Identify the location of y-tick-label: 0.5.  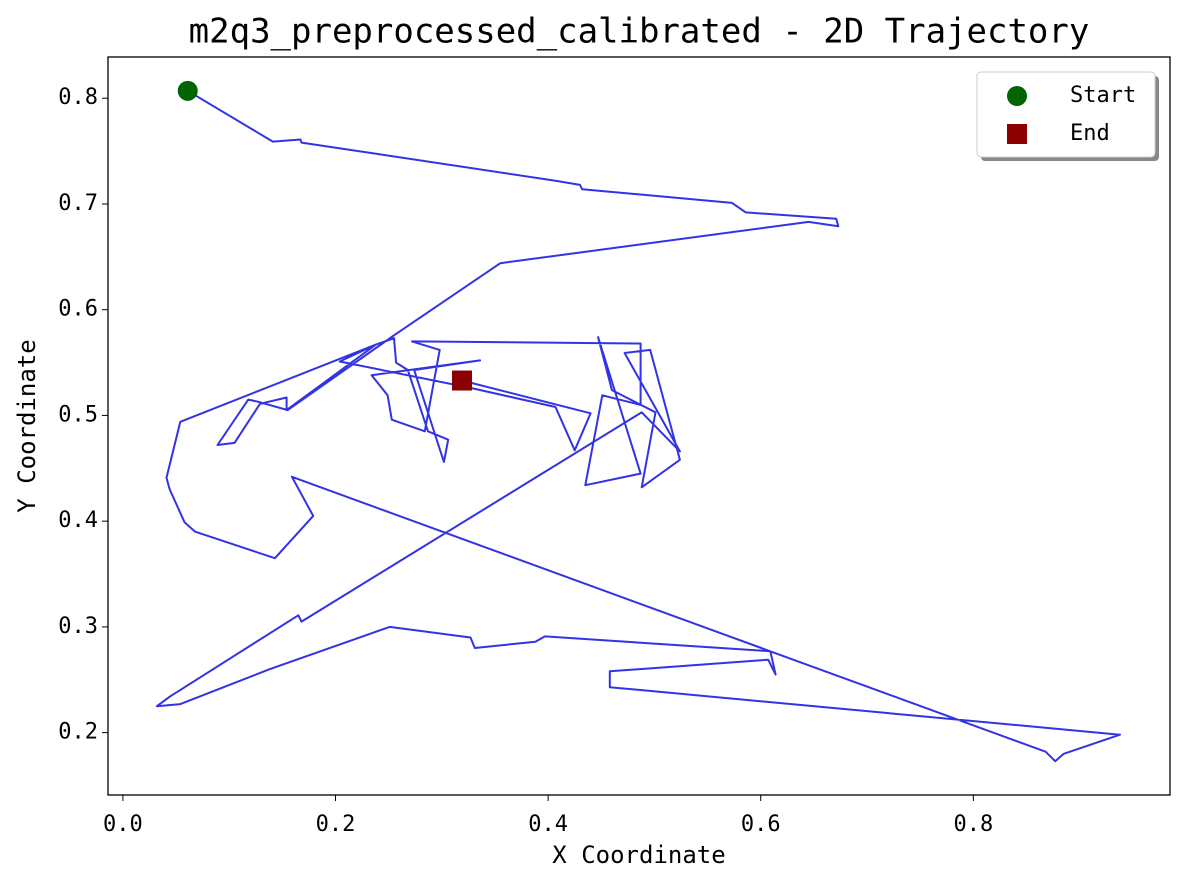
(78, 414).